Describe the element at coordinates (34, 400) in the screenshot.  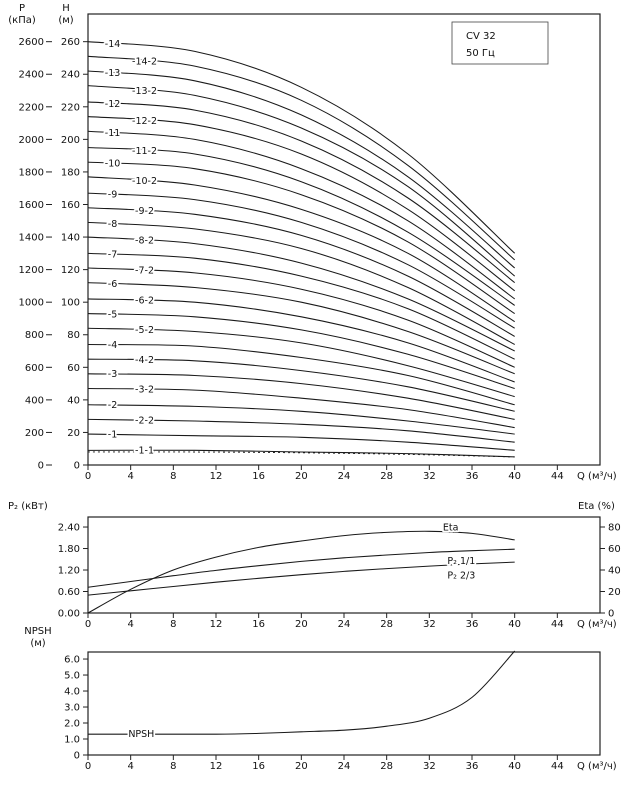
I see `svg-text: 400` at that location.